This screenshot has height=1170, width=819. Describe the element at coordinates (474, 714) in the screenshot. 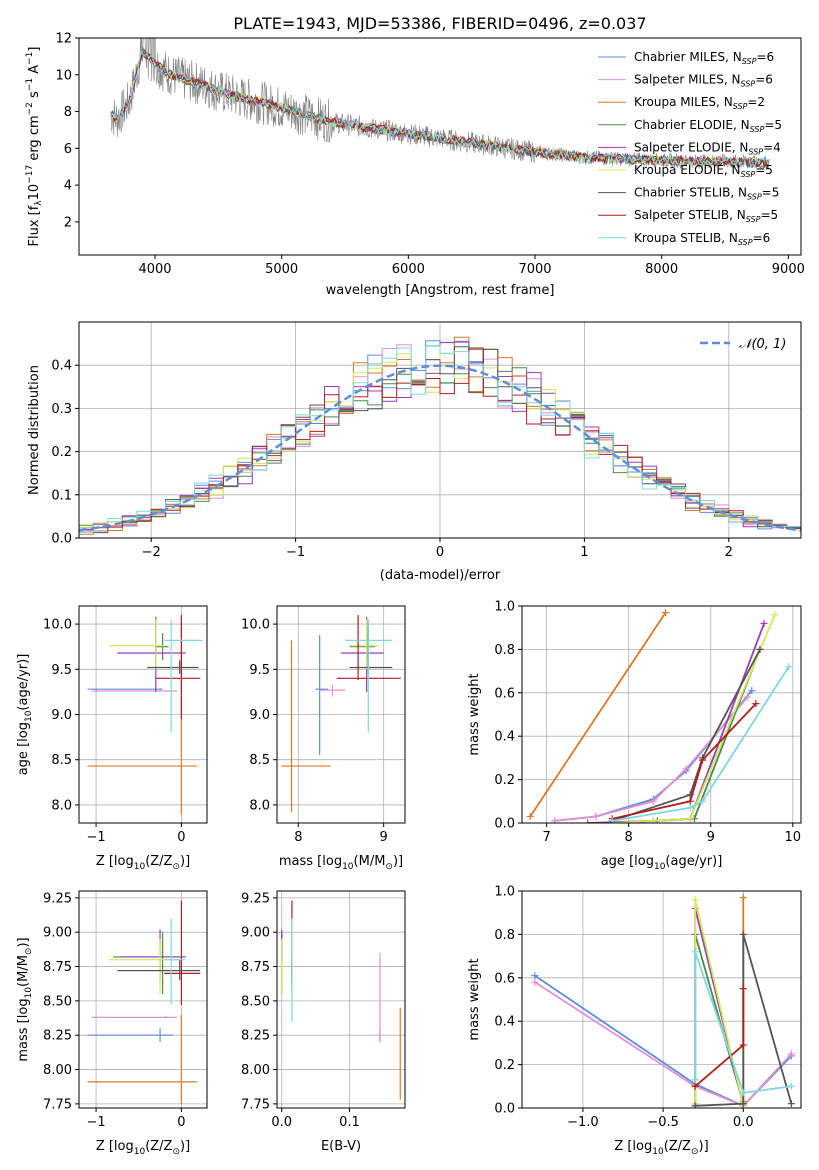

I see `y-axis-label: mass weight` at that location.